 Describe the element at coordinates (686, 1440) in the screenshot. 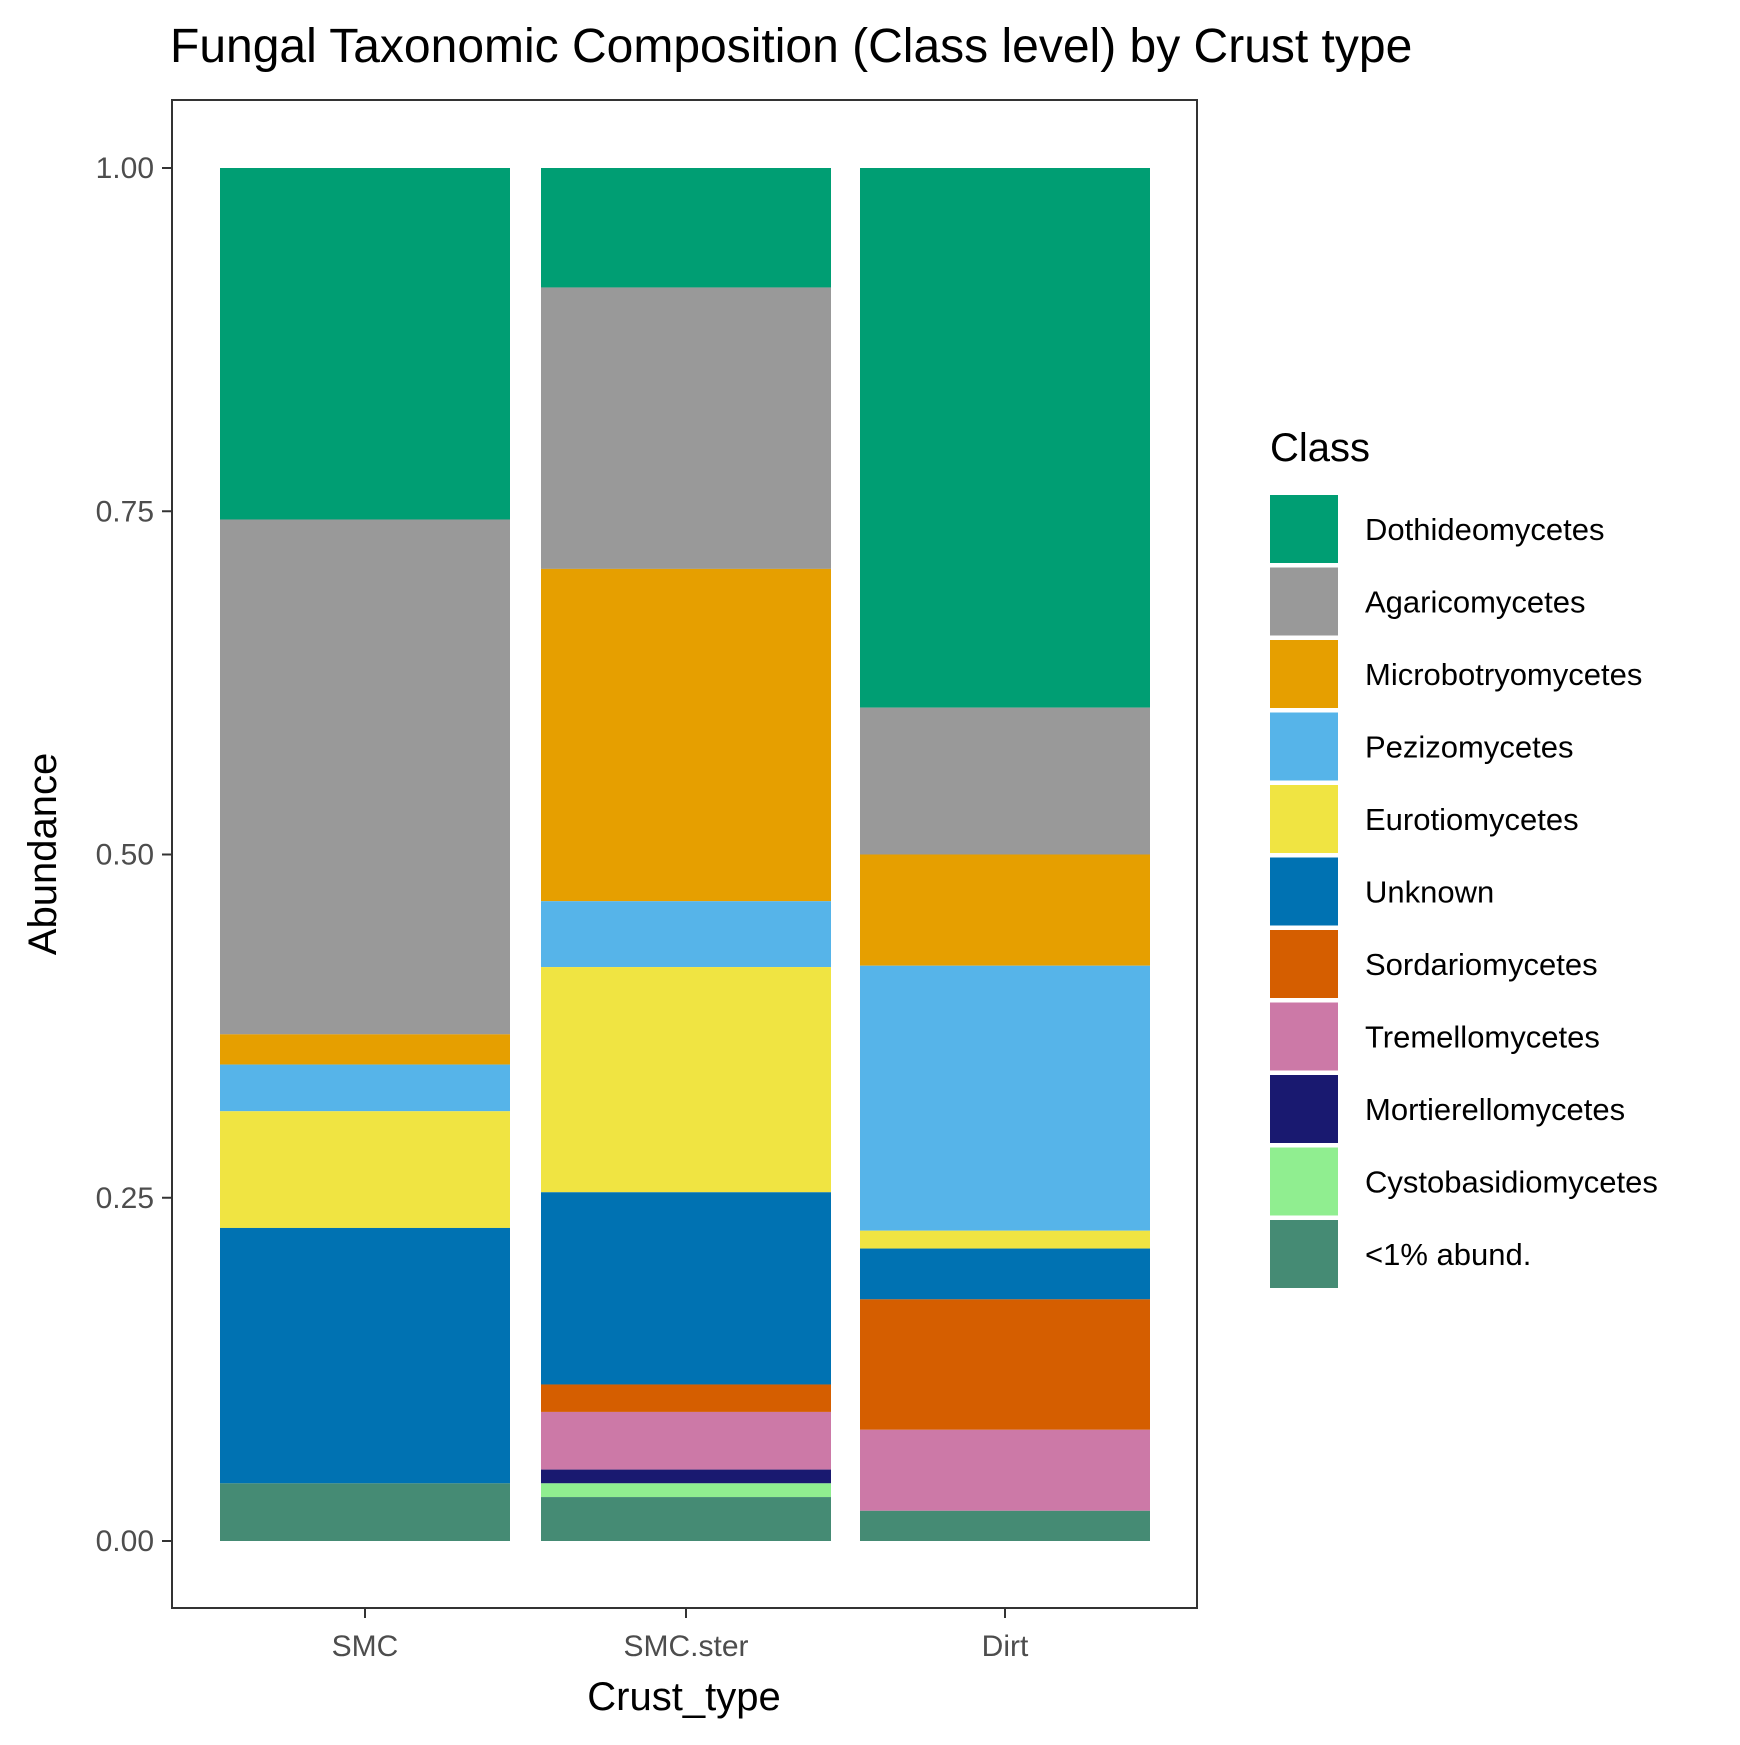

I see `bar-segment-smc-ster-tremellomycetes` at that location.